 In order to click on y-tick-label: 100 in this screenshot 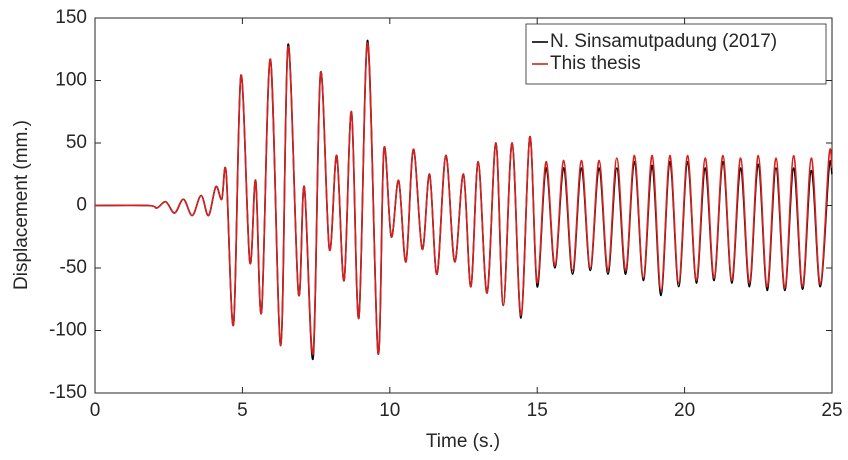, I will do `click(71, 80)`.